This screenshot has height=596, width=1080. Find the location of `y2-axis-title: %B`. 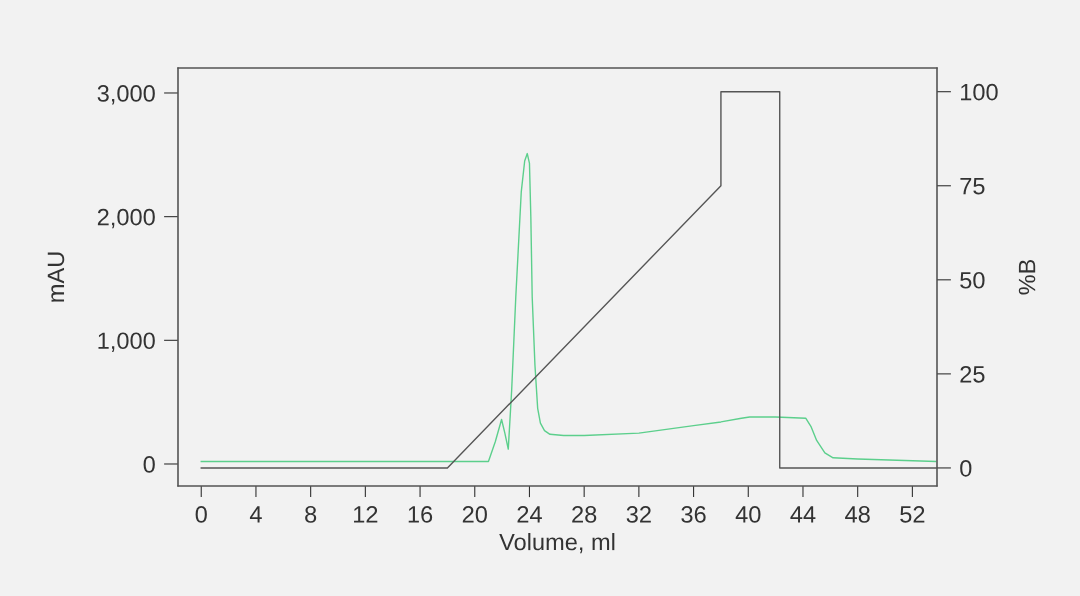

y2-axis-title: %B is located at coordinates (1027, 277).